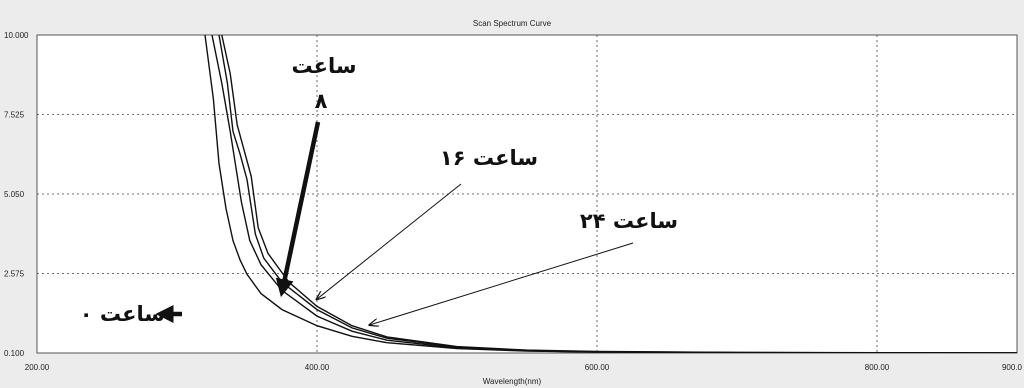 The width and height of the screenshot is (1024, 388). I want to click on annotation-hour-16-label: ساعت ۱۶, so click(489, 158).